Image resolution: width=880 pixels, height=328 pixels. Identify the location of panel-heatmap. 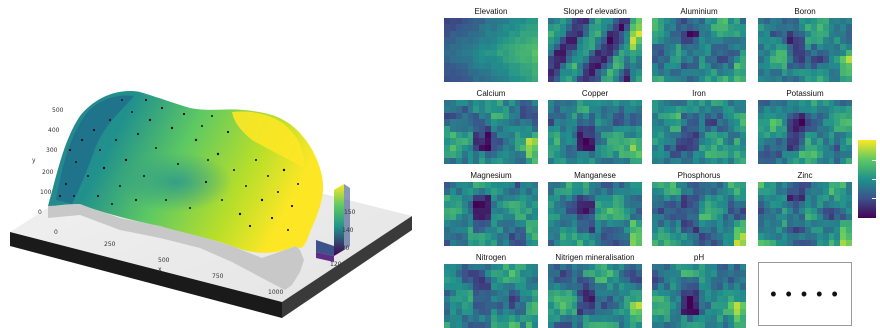
(491, 132).